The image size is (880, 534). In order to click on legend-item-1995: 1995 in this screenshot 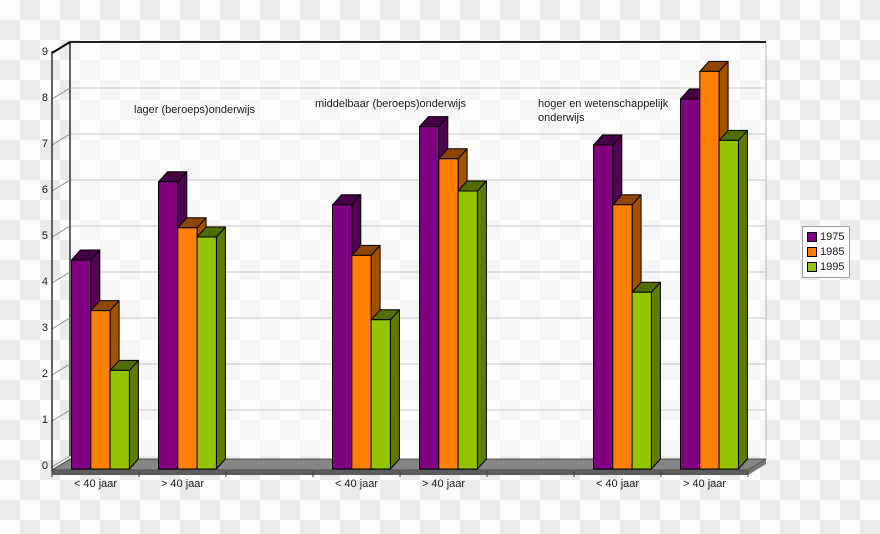, I will do `click(825, 267)`.